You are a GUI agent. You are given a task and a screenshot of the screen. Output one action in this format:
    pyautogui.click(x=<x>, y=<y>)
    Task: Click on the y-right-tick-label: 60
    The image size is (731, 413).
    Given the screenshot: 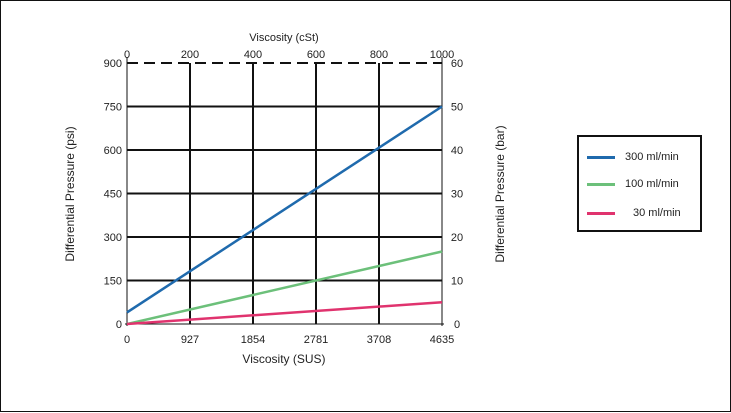 What is the action you would take?
    pyautogui.click(x=457, y=64)
    